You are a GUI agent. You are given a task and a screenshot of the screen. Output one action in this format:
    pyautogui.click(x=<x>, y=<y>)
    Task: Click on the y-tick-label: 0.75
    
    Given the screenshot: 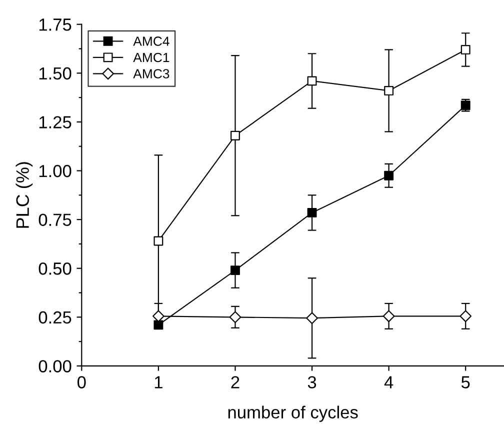 What is the action you would take?
    pyautogui.click(x=55, y=220)
    